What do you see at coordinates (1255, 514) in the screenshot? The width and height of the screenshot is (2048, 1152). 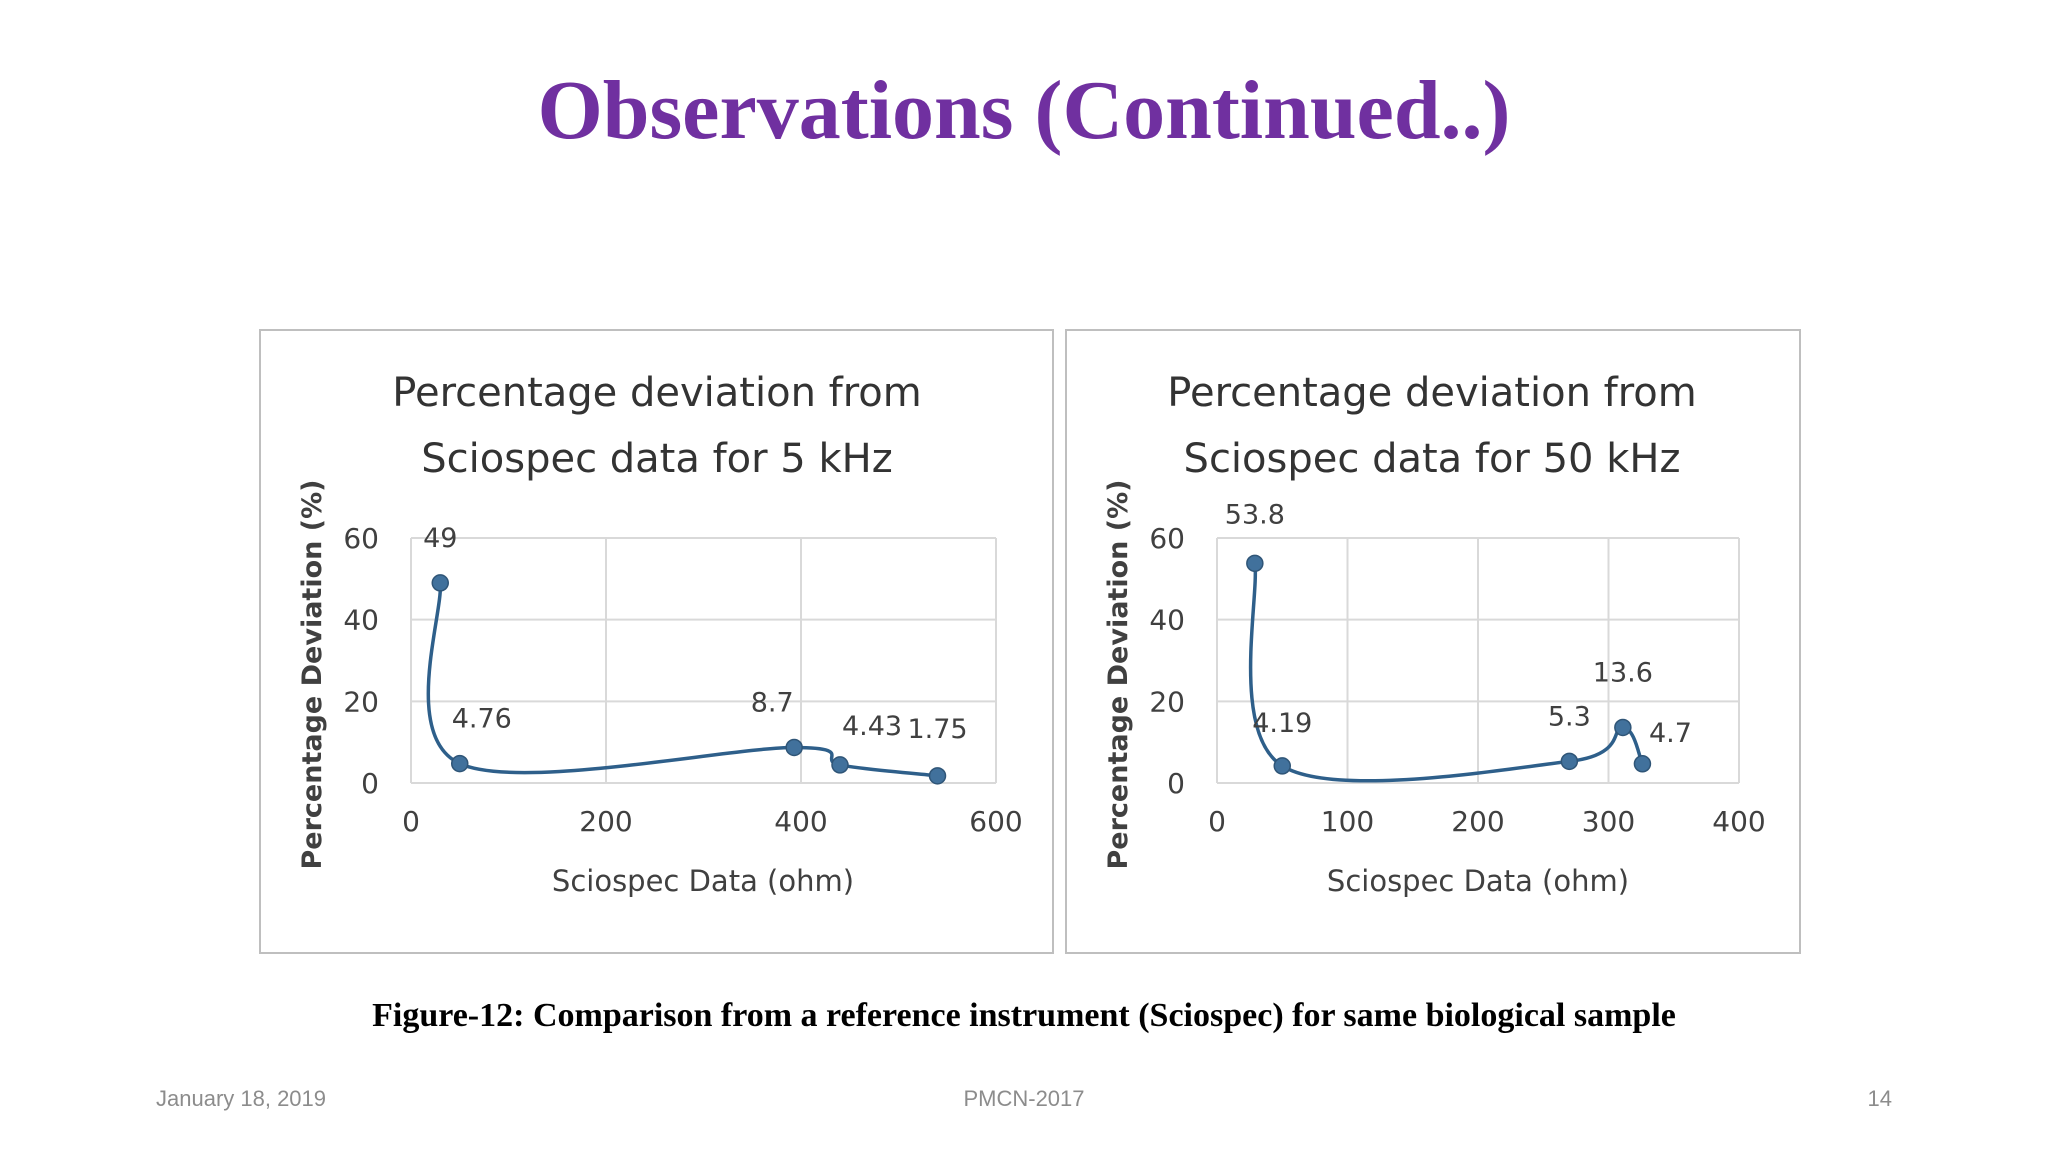 I see `data-label: 53.8` at bounding box center [1255, 514].